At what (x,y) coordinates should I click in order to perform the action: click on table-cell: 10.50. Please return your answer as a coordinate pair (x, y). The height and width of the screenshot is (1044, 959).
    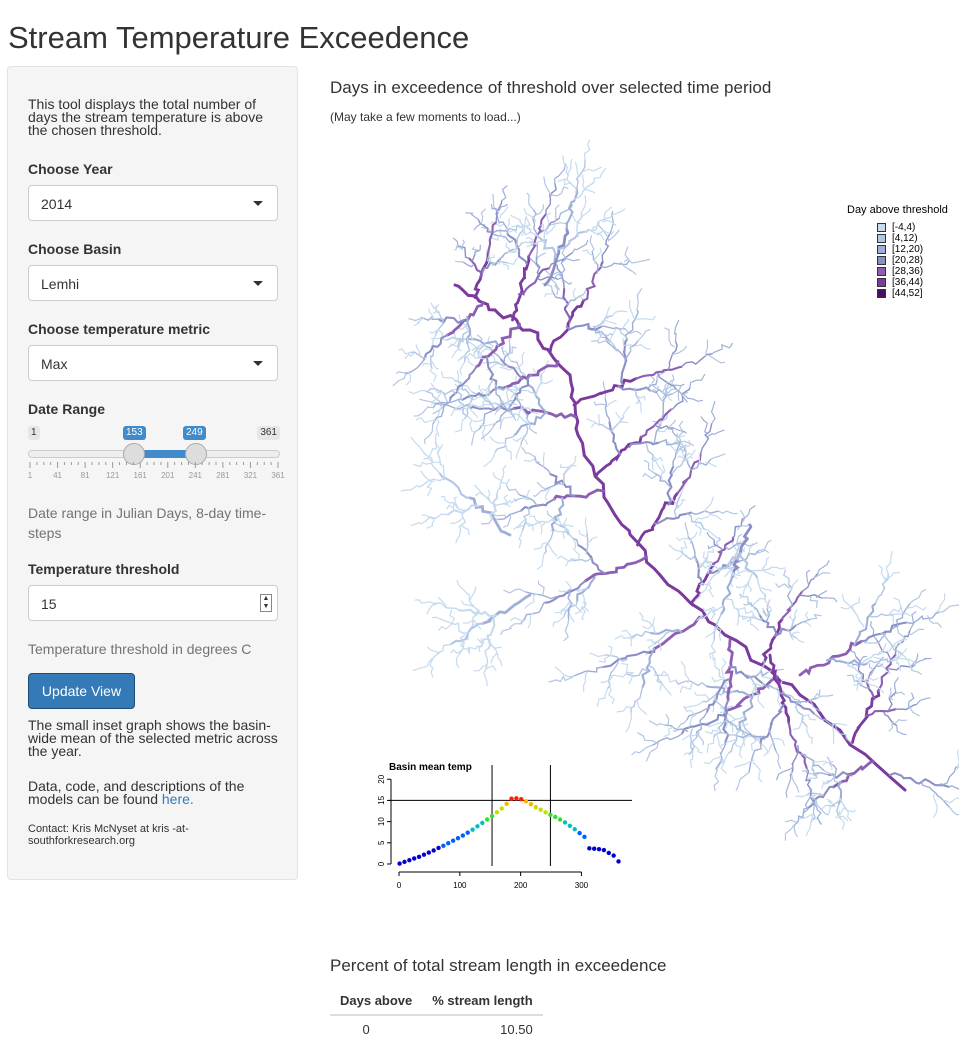
    Looking at the image, I should click on (516, 1029).